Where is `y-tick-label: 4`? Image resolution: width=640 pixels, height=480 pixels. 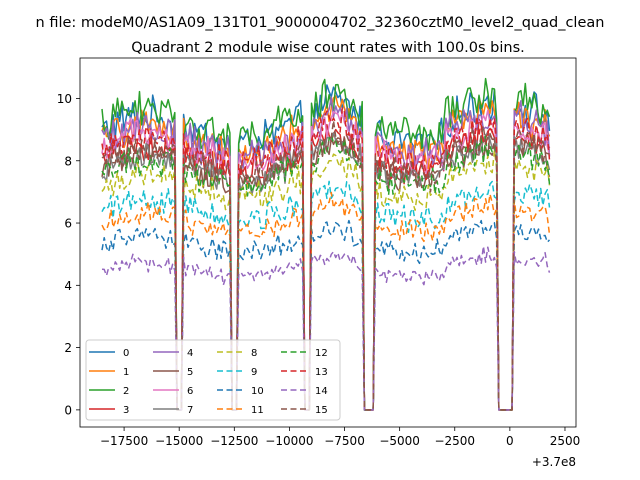
y-tick-label: 4 is located at coordinates (68, 286).